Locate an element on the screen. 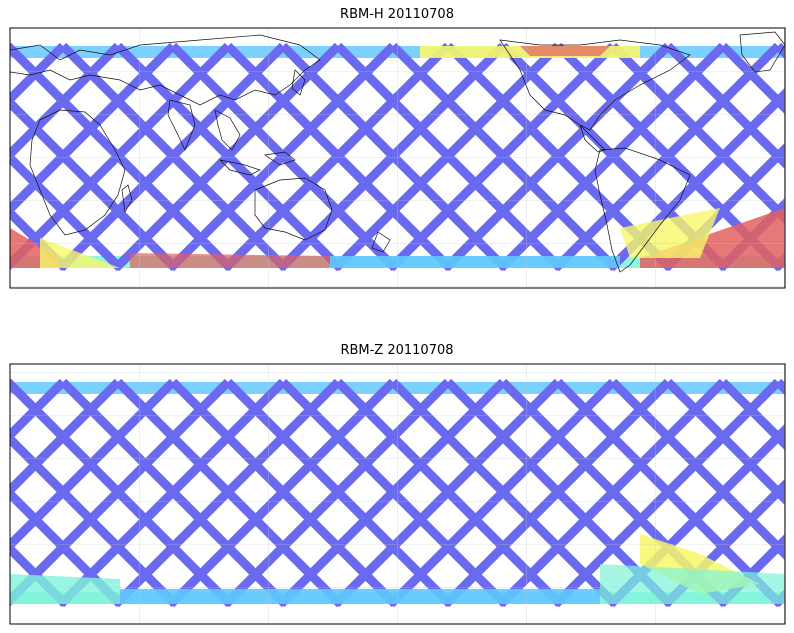  panel-title-rbm-h: RBM-H 20110708 is located at coordinates (397, 14).